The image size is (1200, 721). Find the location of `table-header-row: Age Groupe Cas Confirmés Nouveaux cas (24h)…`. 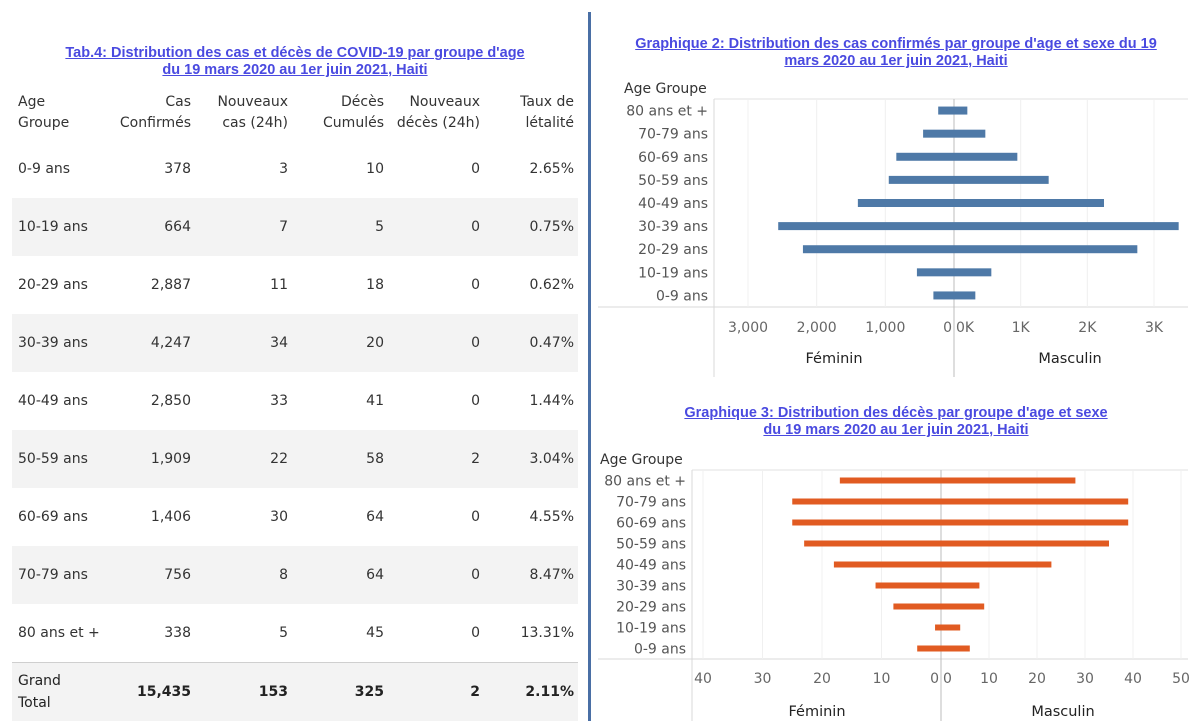

table-header-row: Age Groupe Cas Confirmés Nouveaux cas (24h)… is located at coordinates (295, 114).